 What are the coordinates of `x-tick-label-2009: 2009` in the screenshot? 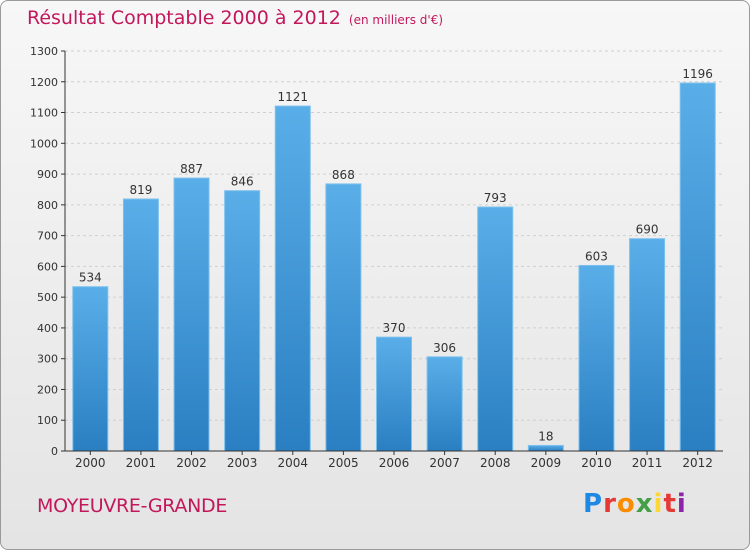 It's located at (546, 463).